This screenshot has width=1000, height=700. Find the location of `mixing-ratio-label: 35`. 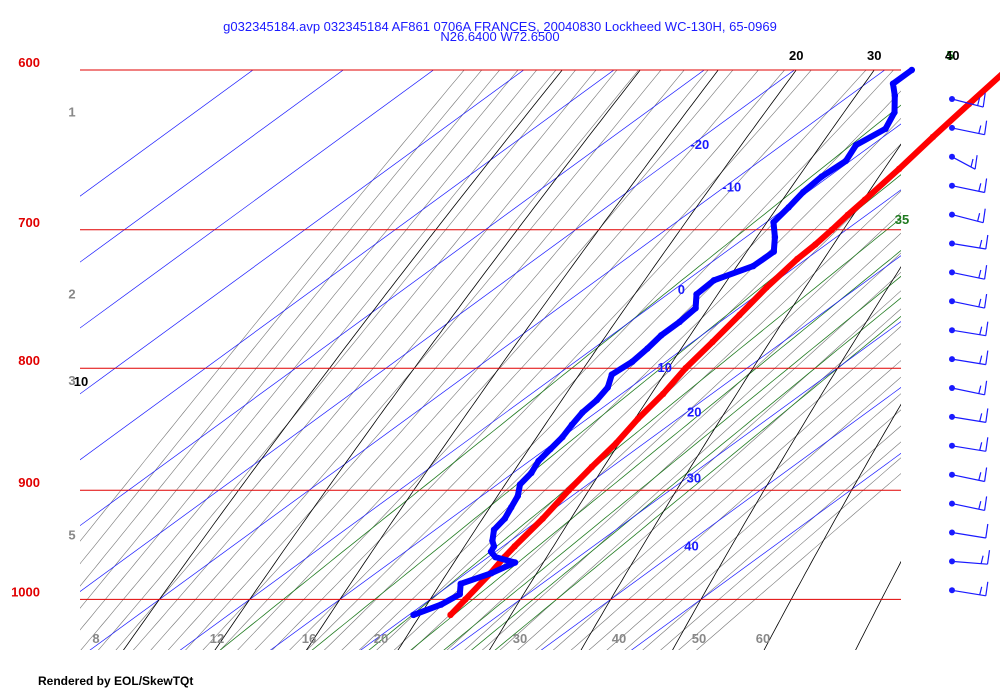

mixing-ratio-label: 35 is located at coordinates (902, 219).